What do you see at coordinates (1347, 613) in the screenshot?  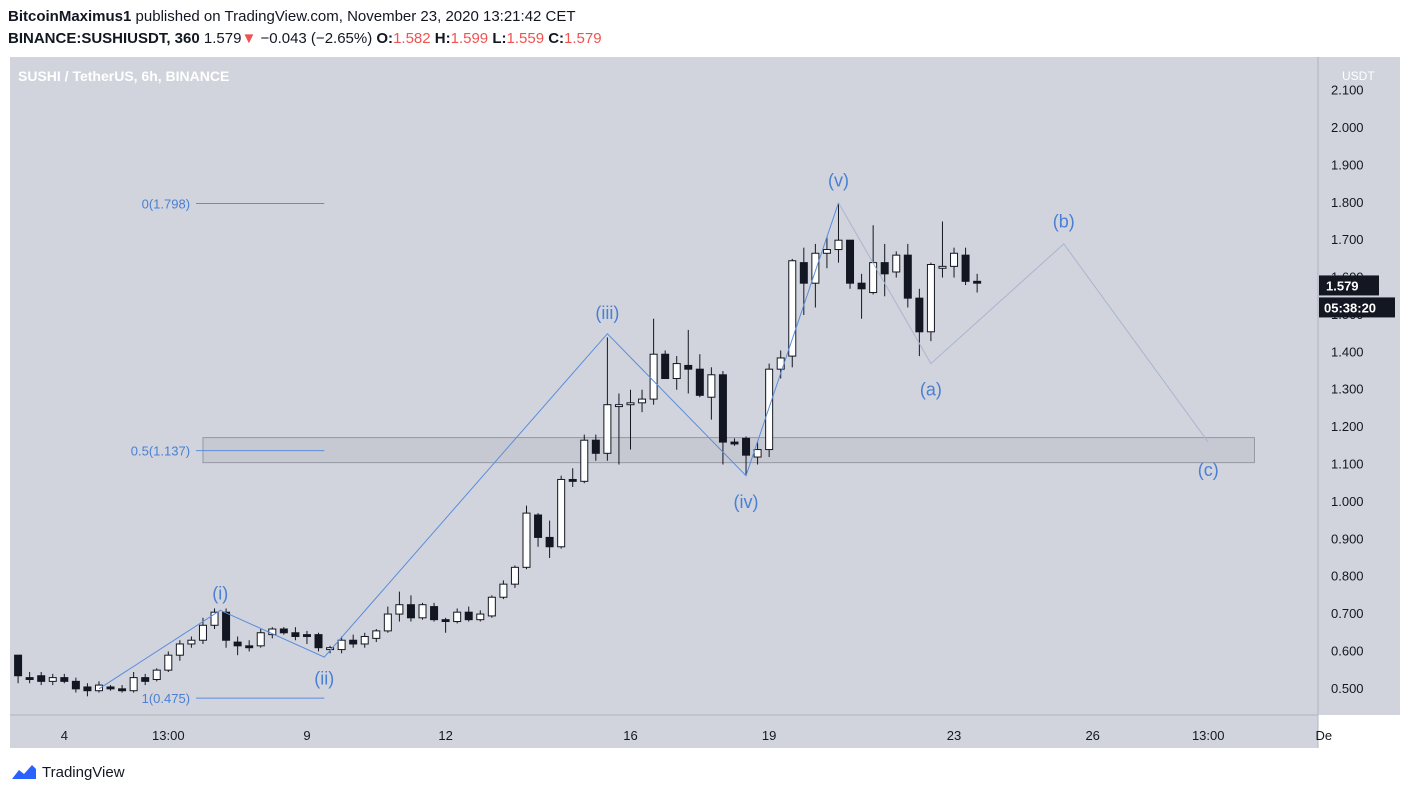 I see `price-tick-label: 0.700` at bounding box center [1347, 613].